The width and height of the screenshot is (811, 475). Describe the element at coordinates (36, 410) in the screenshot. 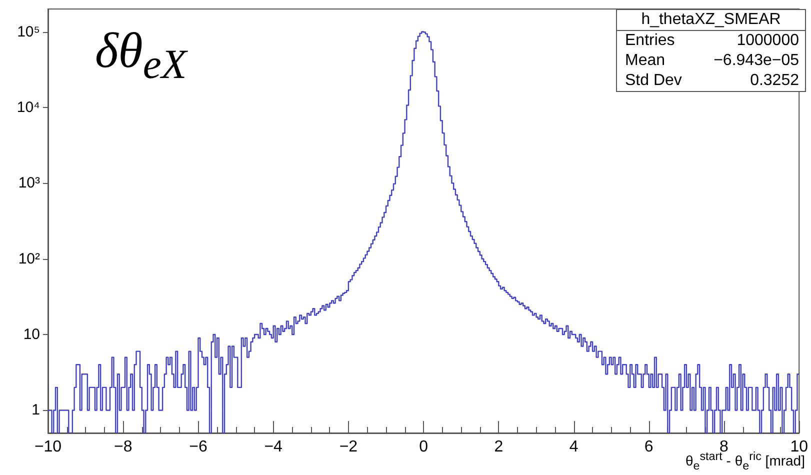

I see `y-tick-label: 1` at that location.